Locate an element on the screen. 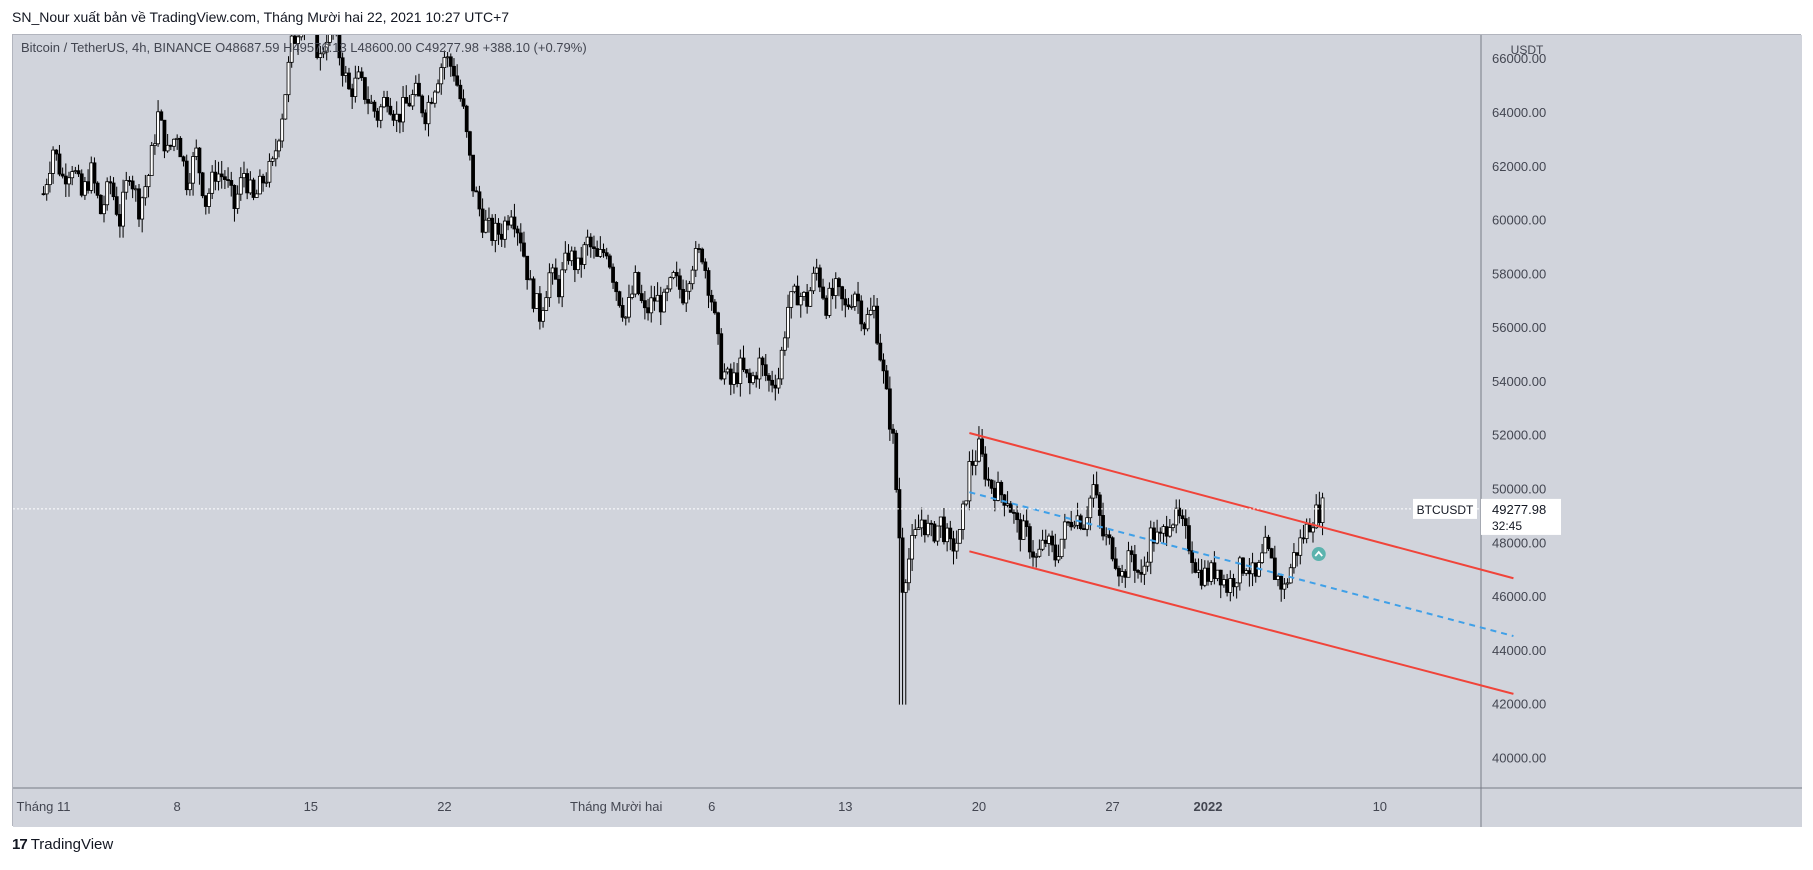 The image size is (1813, 870). time-tick-label: 20 is located at coordinates (979, 806).